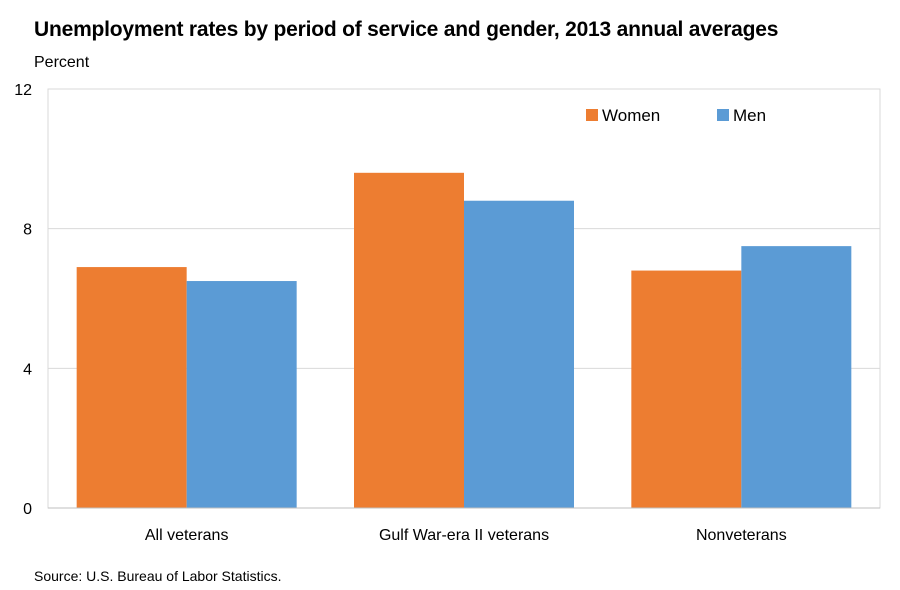 This screenshot has height=590, width=900. What do you see at coordinates (749, 115) in the screenshot?
I see `legend-label-men: Men` at bounding box center [749, 115].